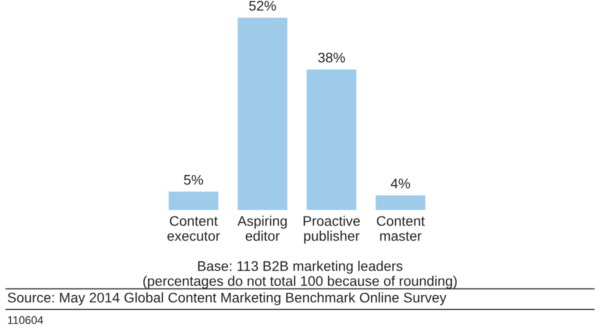 The height and width of the screenshot is (332, 600). I want to click on text: 110604, so click(26, 320).